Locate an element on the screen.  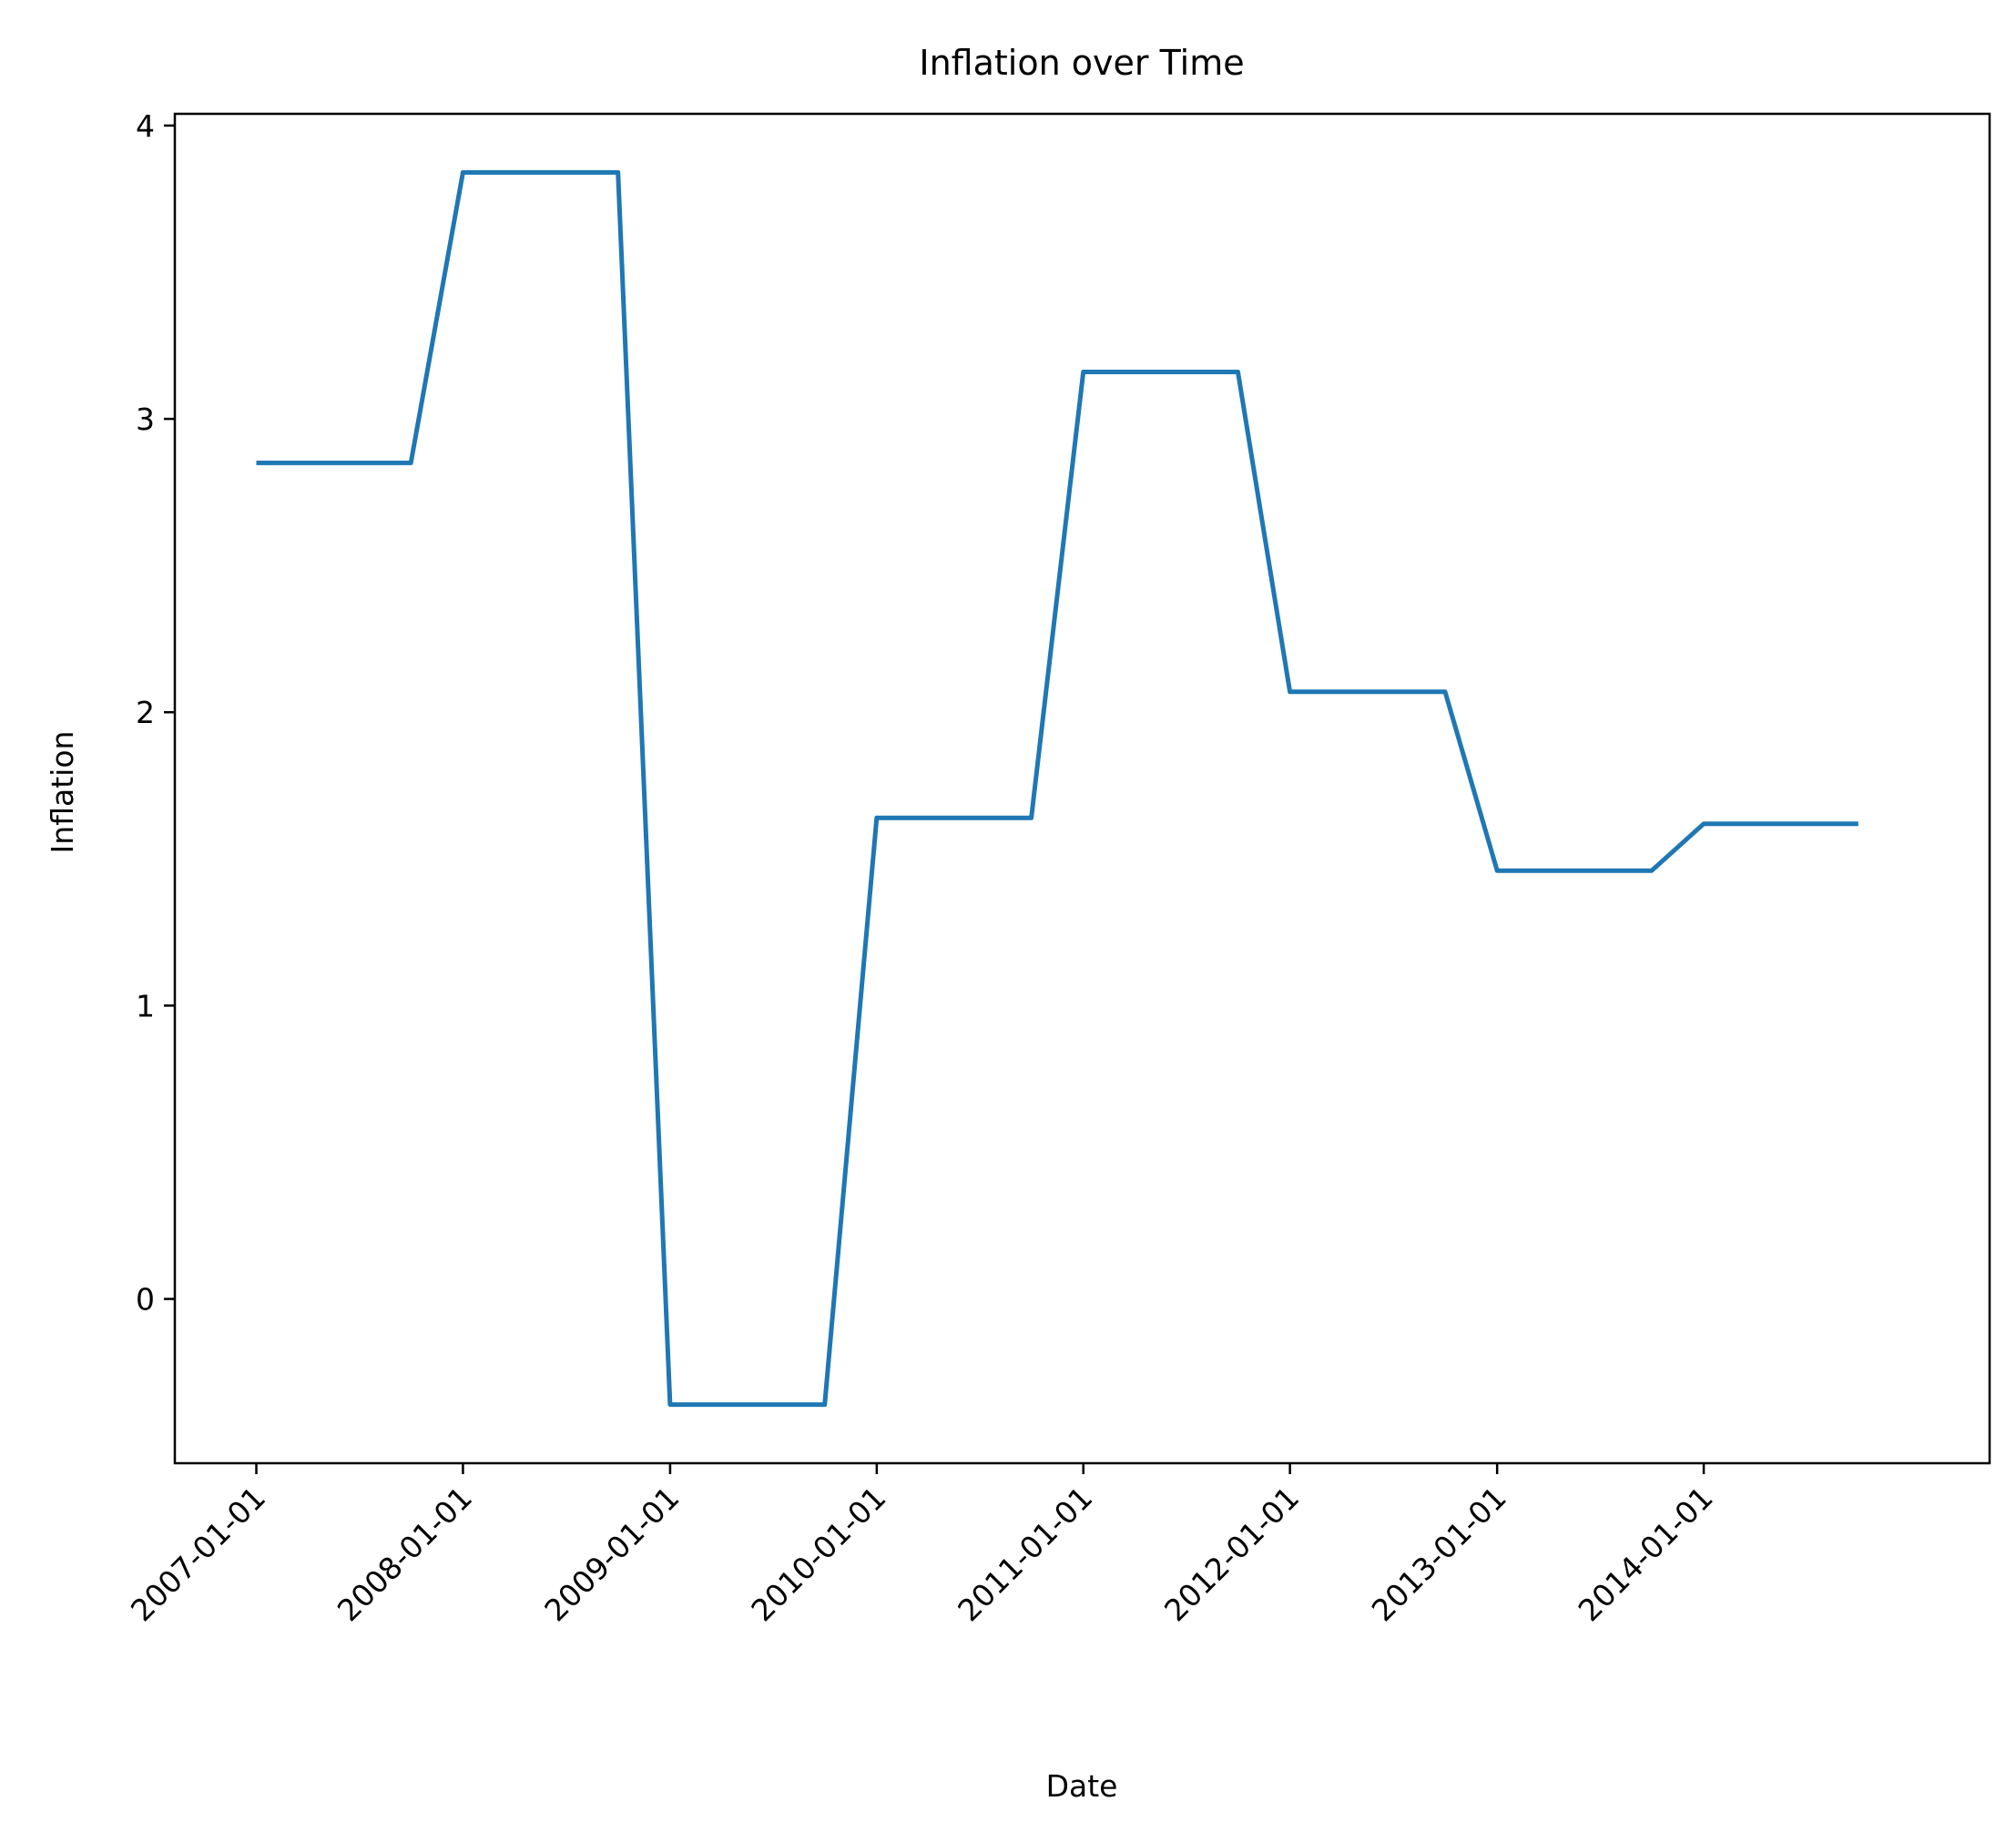
y-tick-label: 4 is located at coordinates (145, 126).